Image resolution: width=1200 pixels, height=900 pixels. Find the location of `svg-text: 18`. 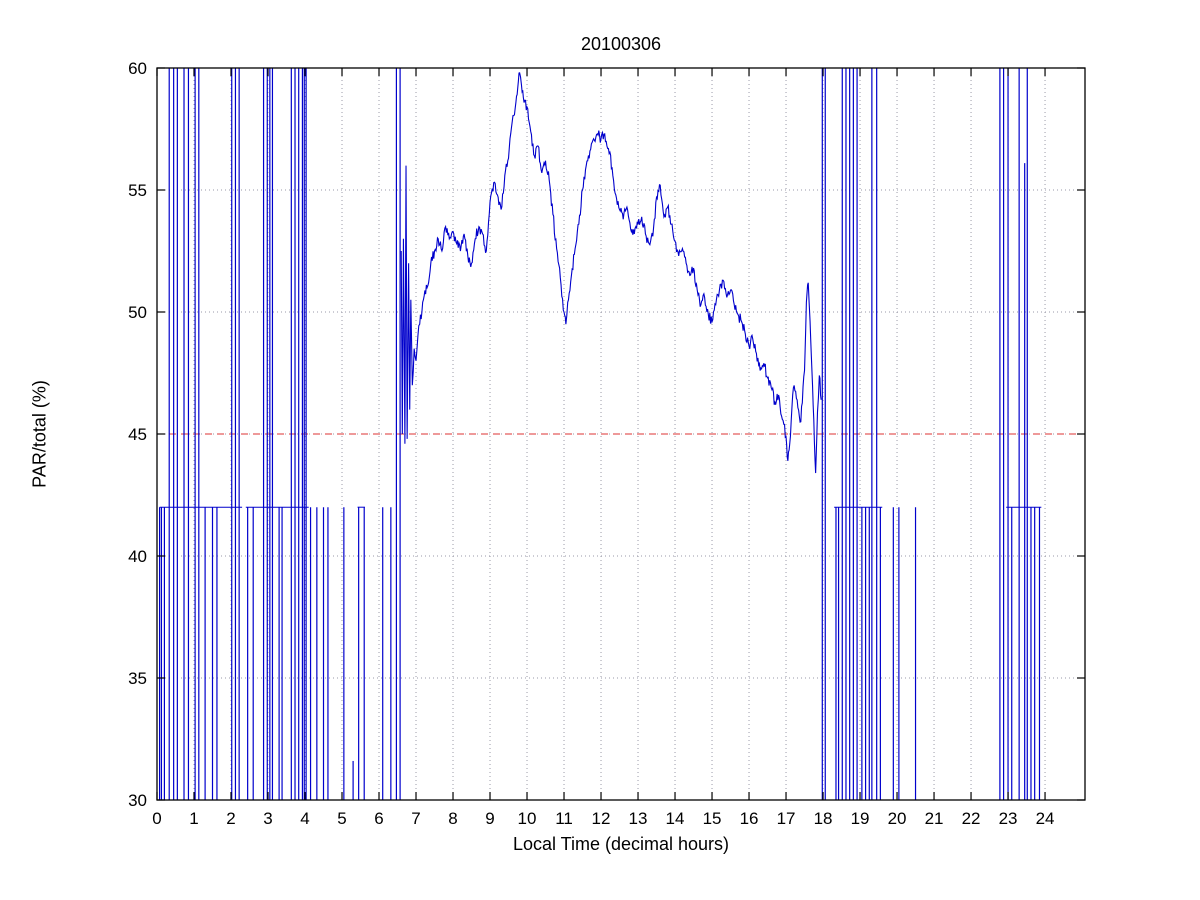

svg-text: 18 is located at coordinates (823, 818).